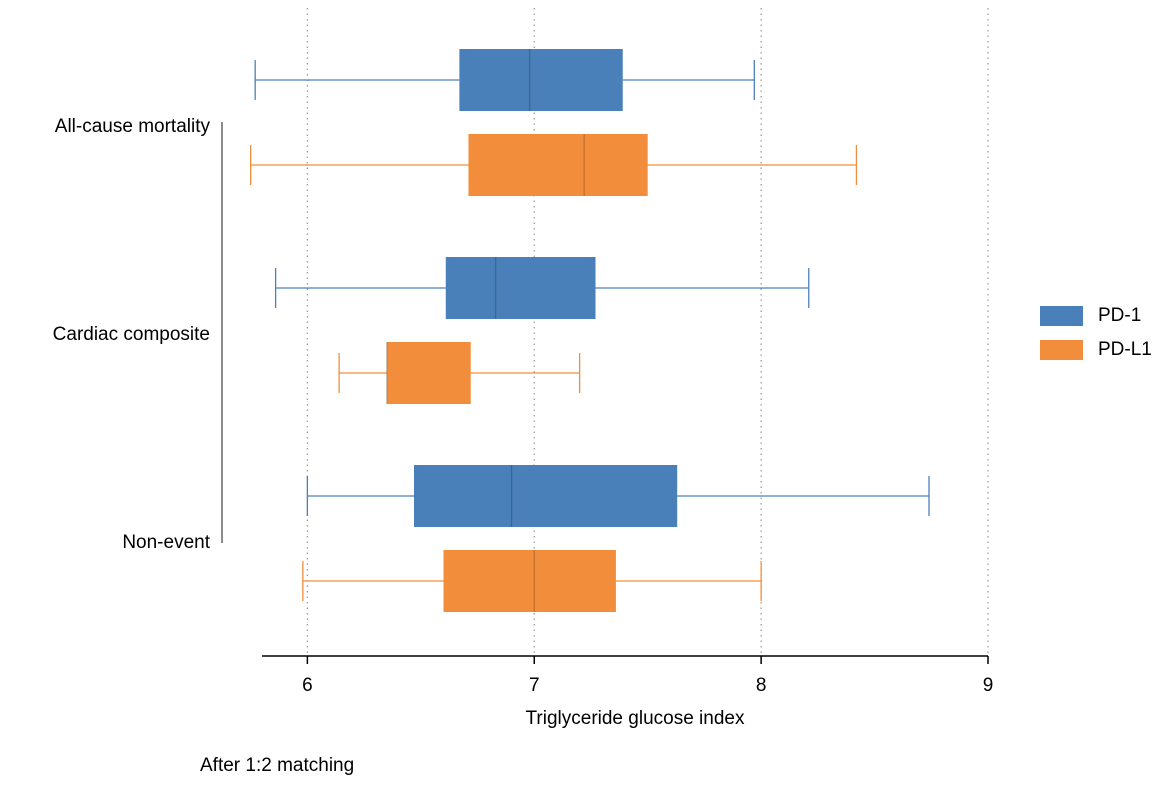  Describe the element at coordinates (534, 685) in the screenshot. I see `x-tick-label: 7` at that location.